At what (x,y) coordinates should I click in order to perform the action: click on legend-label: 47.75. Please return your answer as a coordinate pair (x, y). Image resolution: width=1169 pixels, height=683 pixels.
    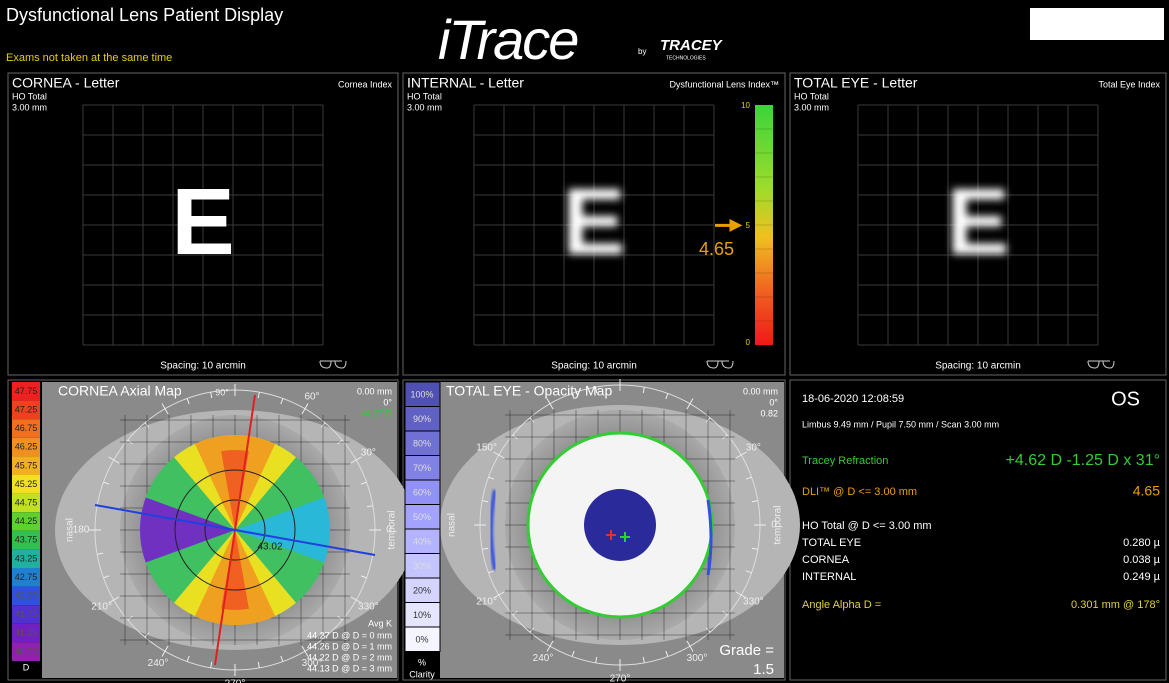
    Looking at the image, I should click on (26, 391).